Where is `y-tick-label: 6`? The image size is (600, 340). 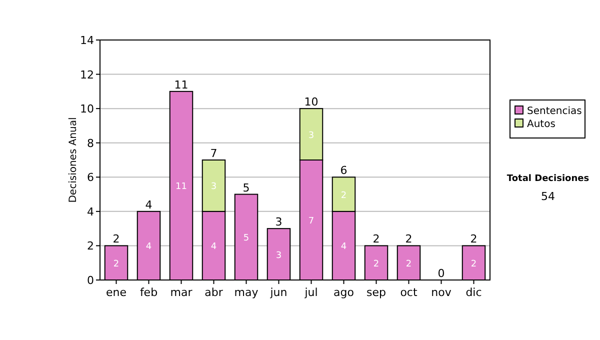 y-tick-label: 6 is located at coordinates (90, 177).